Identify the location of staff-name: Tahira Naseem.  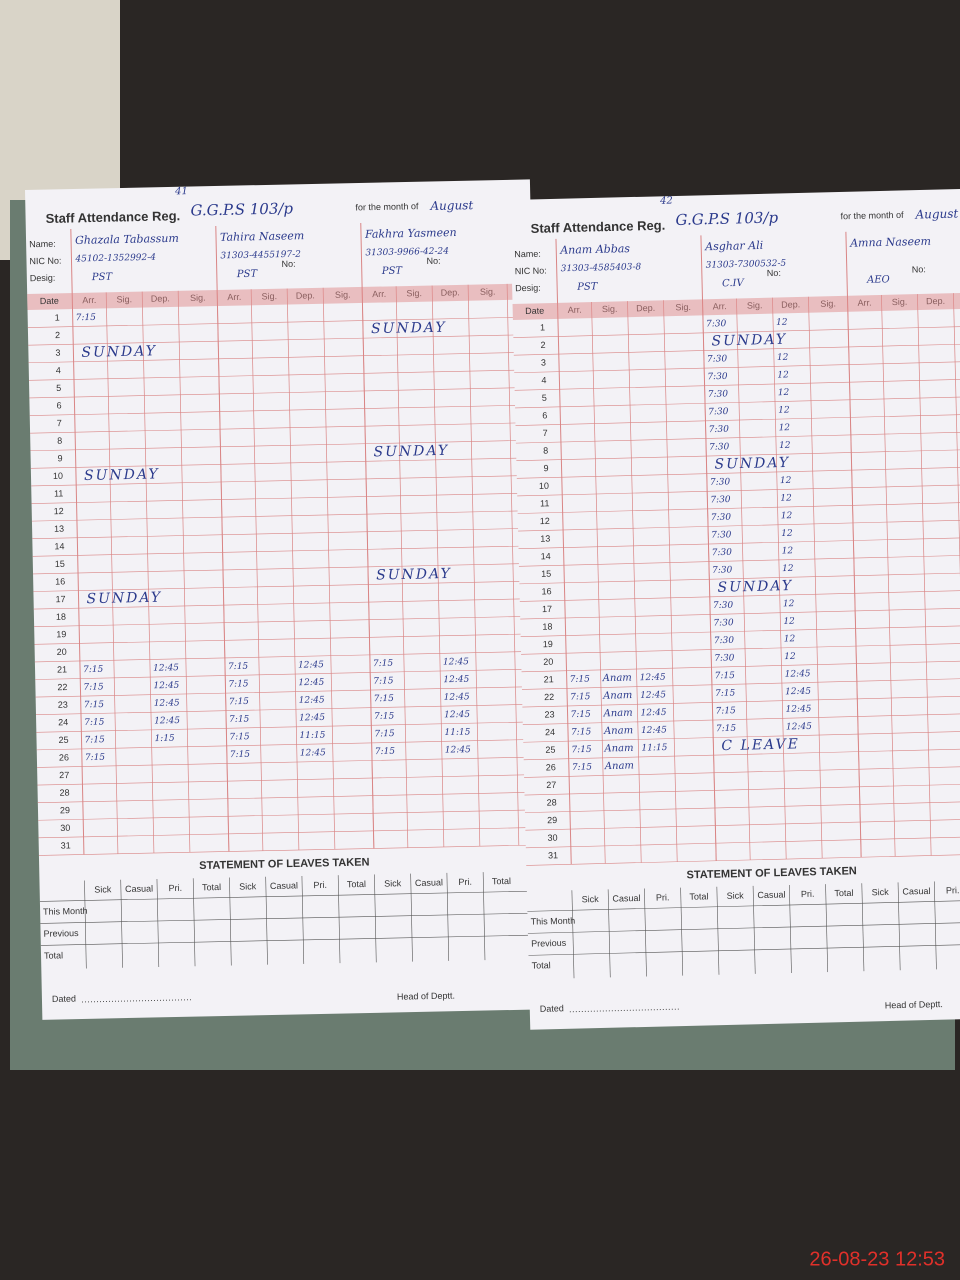
(262, 236).